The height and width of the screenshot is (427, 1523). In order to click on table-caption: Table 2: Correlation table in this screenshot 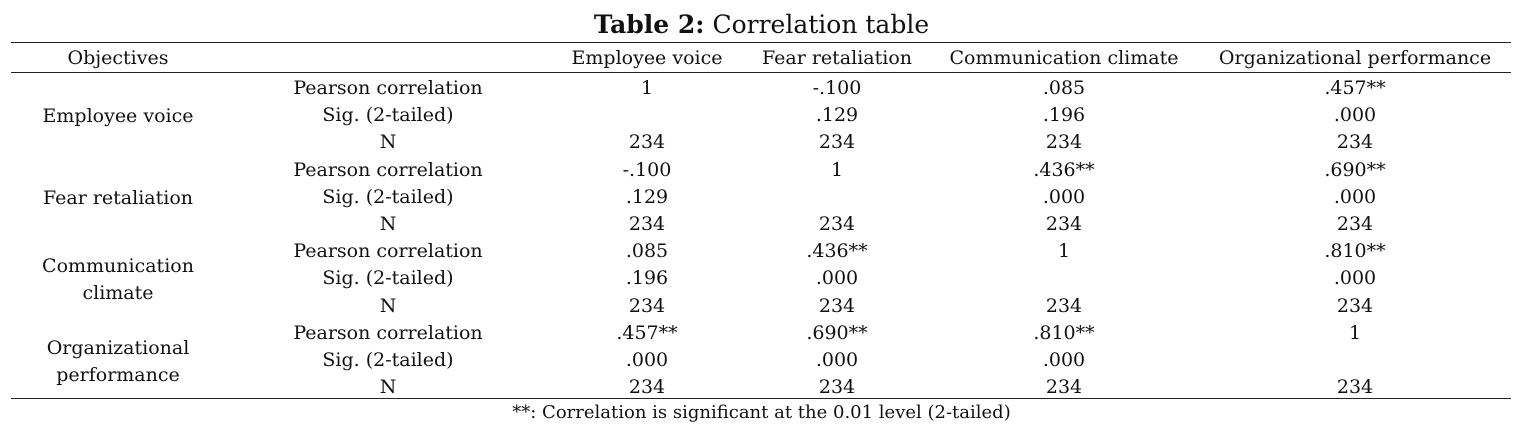, I will do `click(761, 25)`.